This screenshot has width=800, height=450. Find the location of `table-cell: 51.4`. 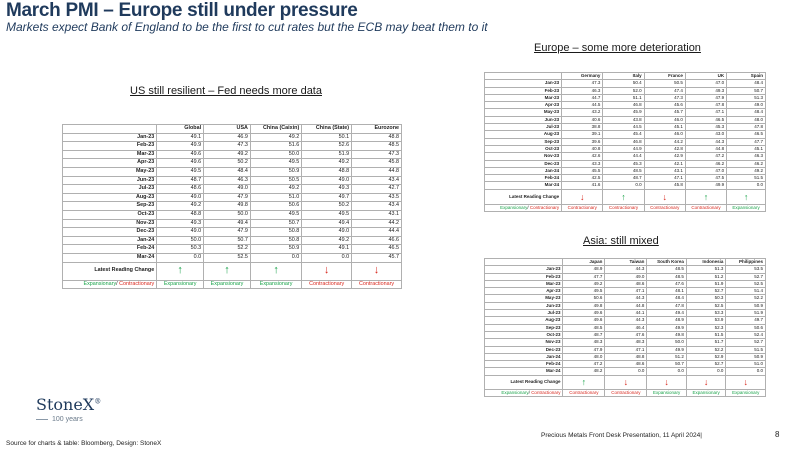

table-cell: 51.4 is located at coordinates (745, 291).